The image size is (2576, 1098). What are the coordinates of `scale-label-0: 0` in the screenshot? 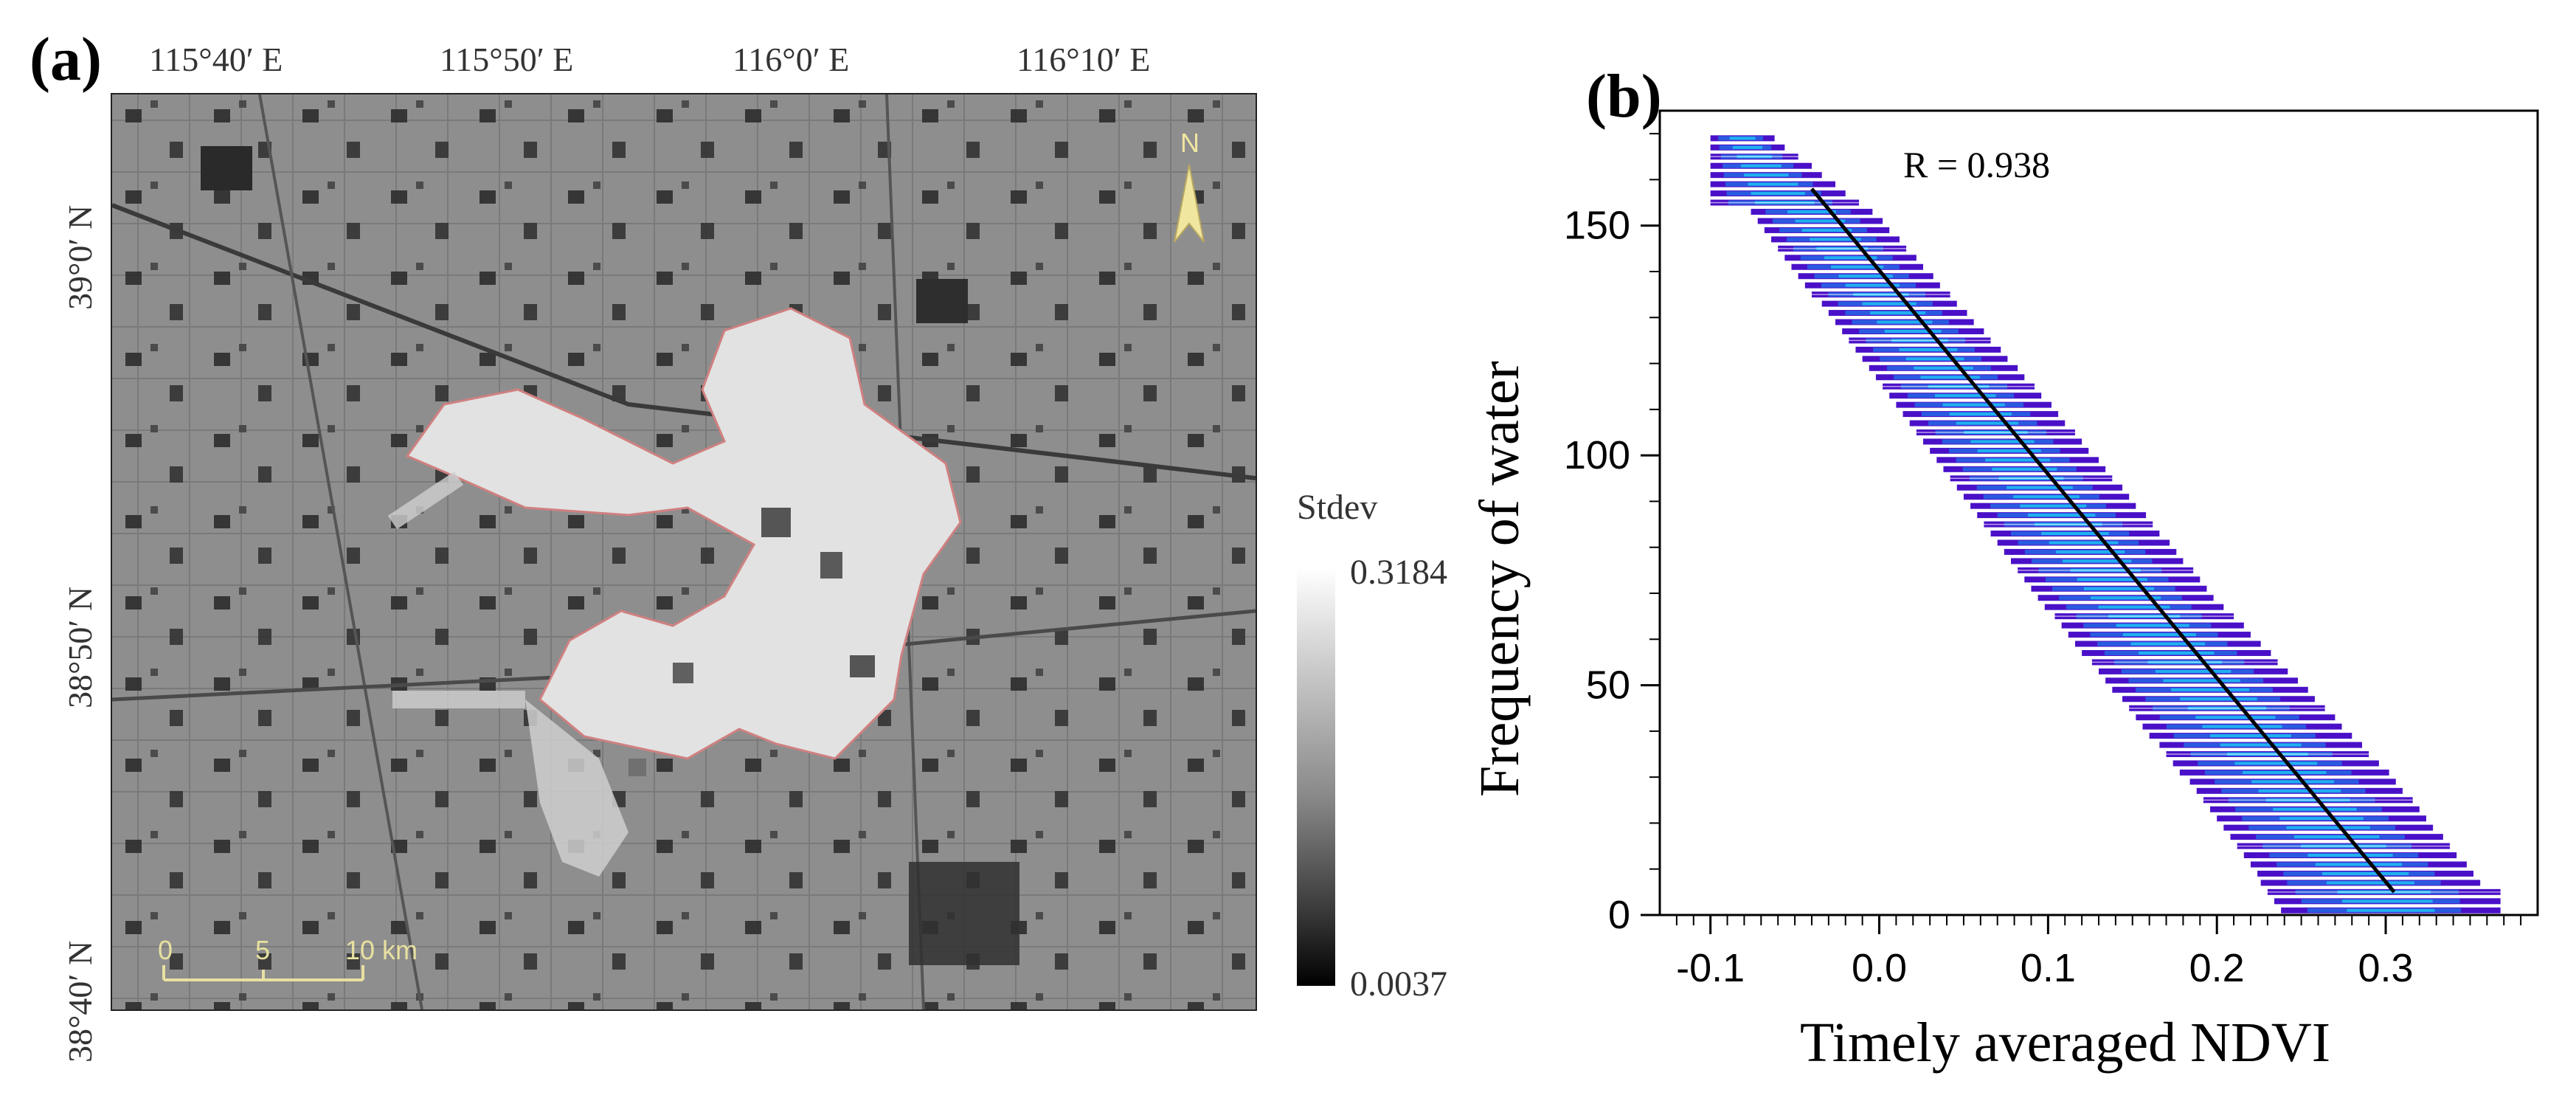 It's located at (166, 950).